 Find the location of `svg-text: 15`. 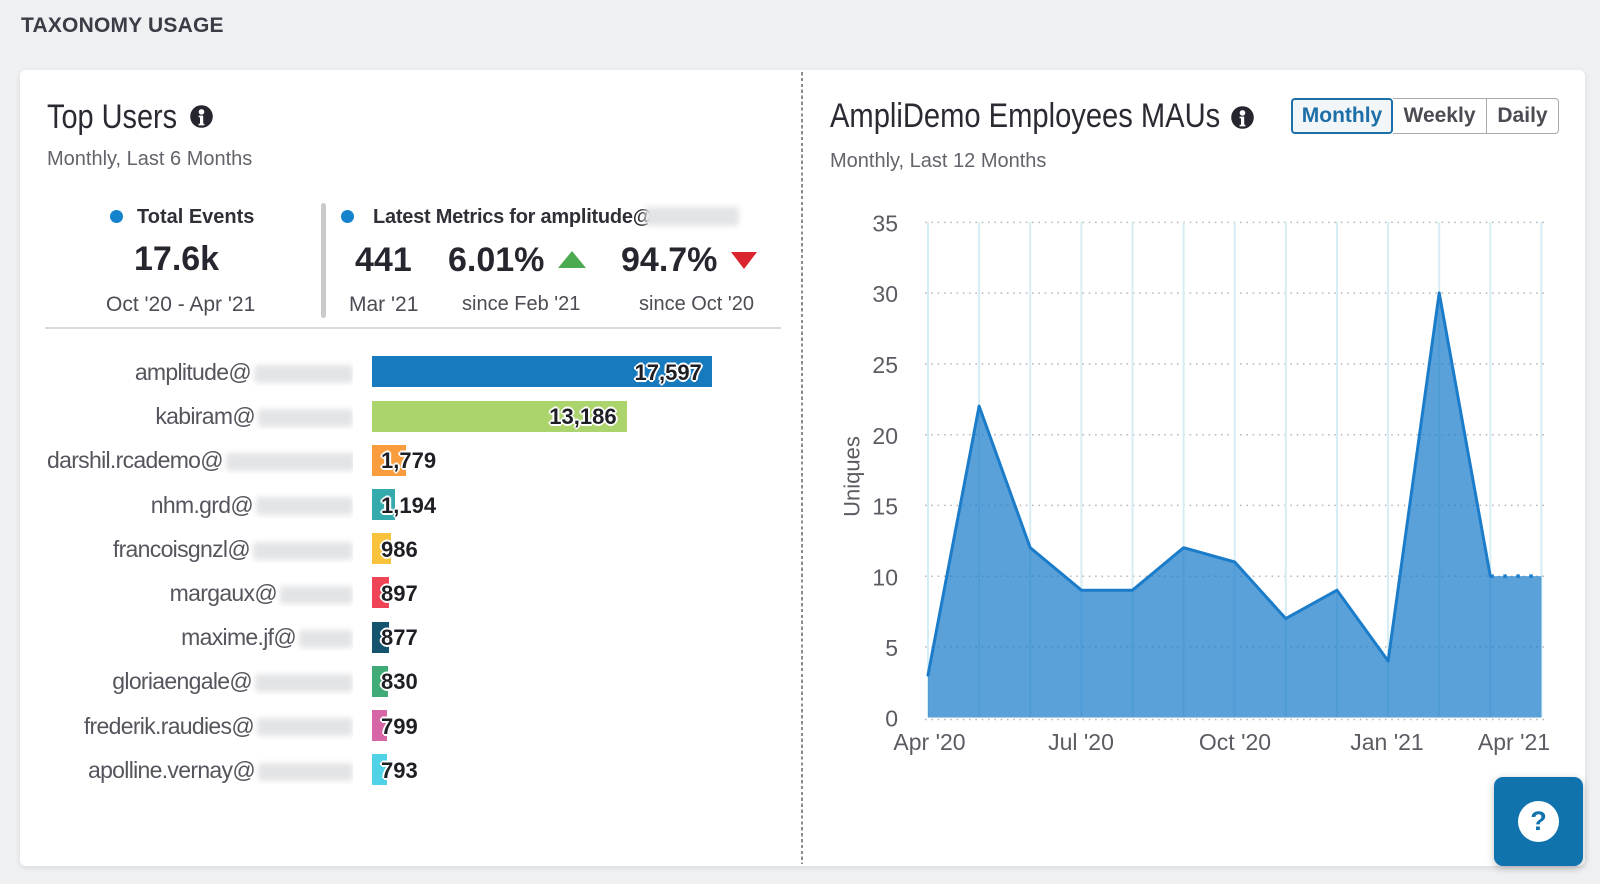

svg-text: 15 is located at coordinates (885, 507).